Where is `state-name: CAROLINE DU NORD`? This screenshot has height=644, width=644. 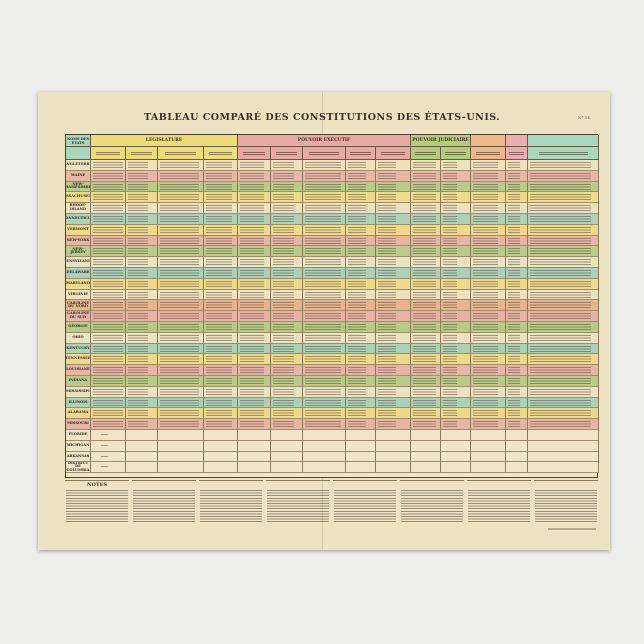 state-name: CAROLINE DU NORD is located at coordinates (78, 306).